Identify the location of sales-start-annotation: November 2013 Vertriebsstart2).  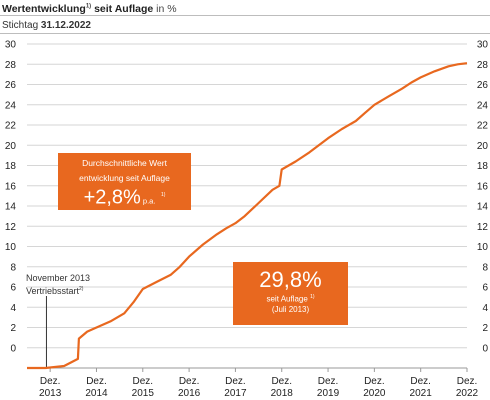
(58, 285).